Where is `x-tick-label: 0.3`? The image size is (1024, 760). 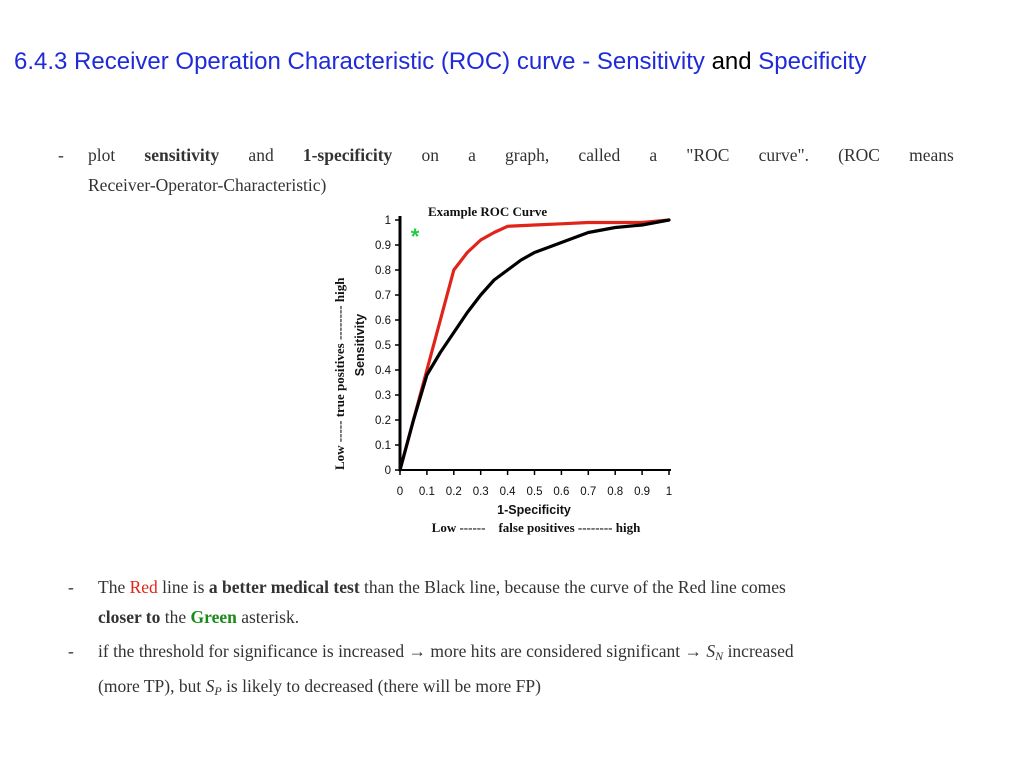 x-tick-label: 0.3 is located at coordinates (481, 492).